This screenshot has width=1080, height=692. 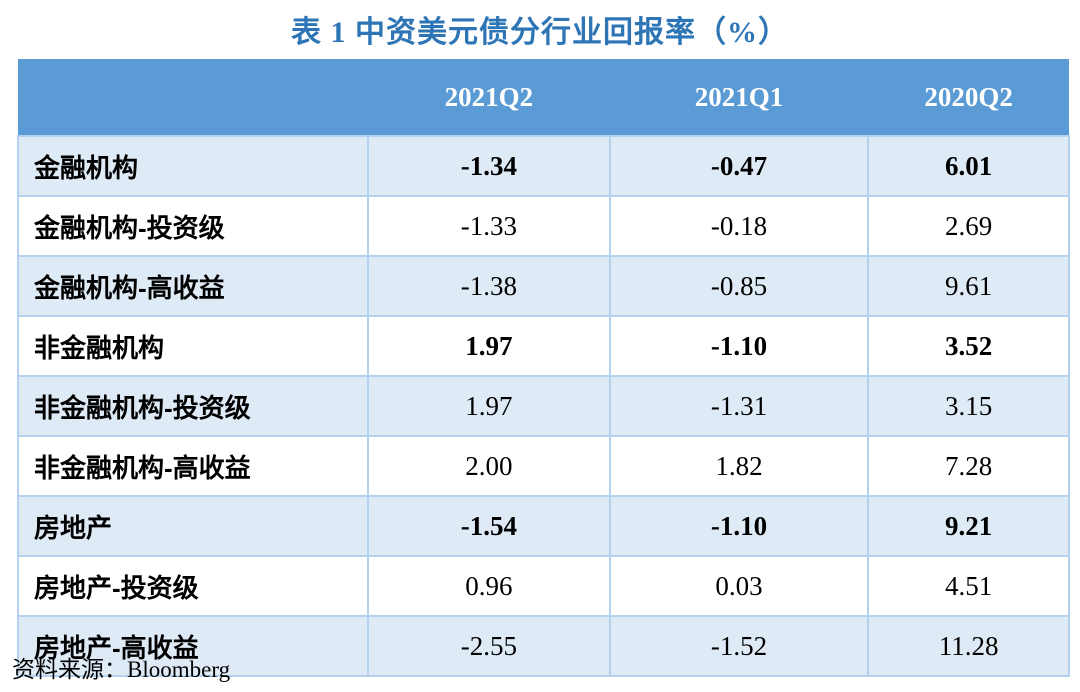 What do you see at coordinates (488, 646) in the screenshot?
I see `cell-2021q2: -2.55` at bounding box center [488, 646].